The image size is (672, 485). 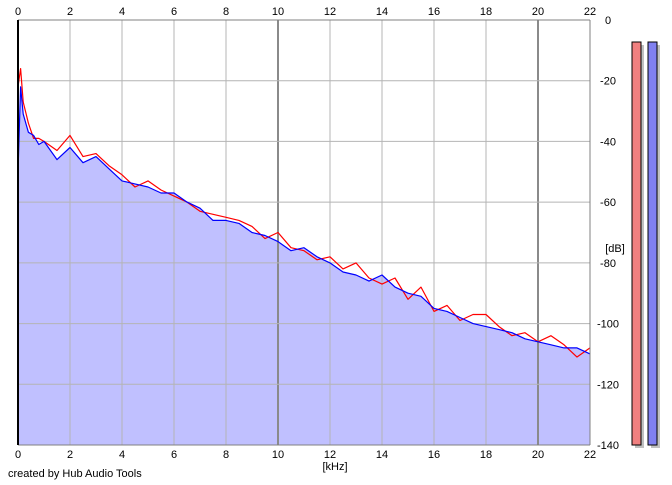 What do you see at coordinates (70, 12) in the screenshot?
I see `x-tick-label-top: 2` at bounding box center [70, 12].